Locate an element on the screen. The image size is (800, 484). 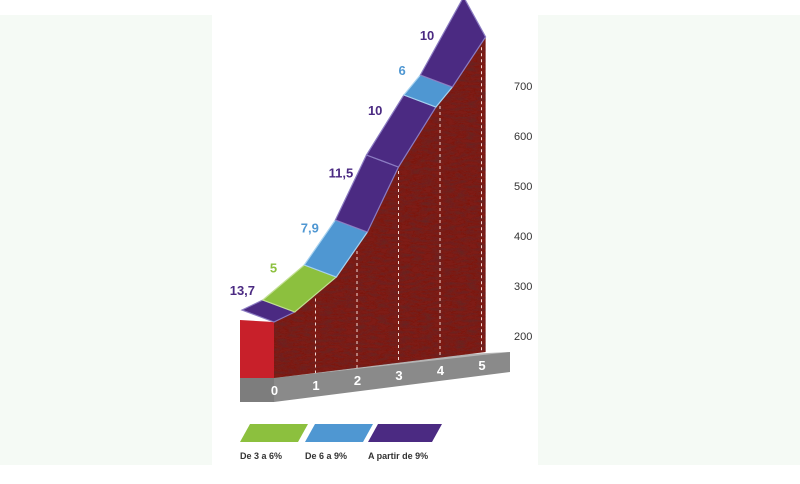
y-axis-ticks: 200 300 400 500 600 700 is located at coordinates (523, 212).